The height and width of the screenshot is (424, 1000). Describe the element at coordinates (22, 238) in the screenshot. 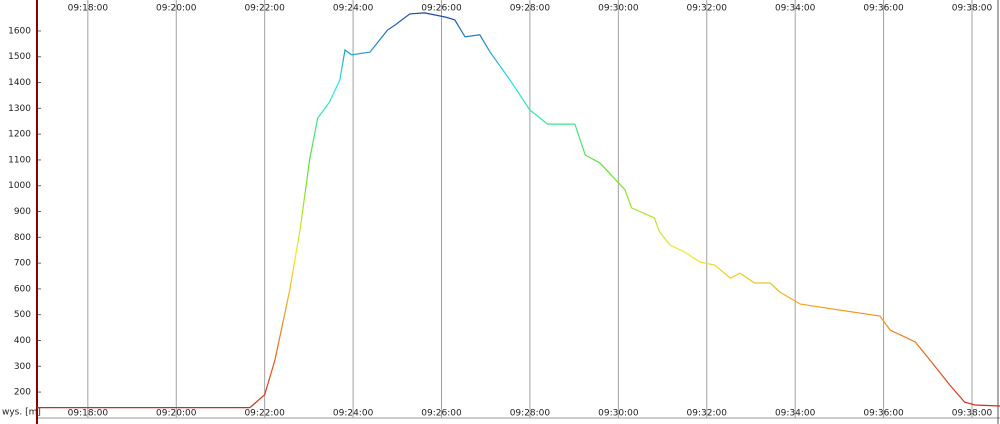

I see `y-tick-label: 800` at that location.